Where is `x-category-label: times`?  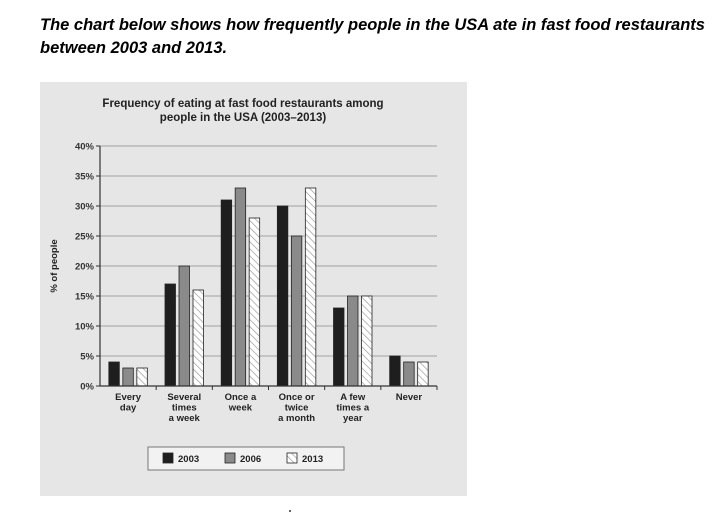
x-category-label: times is located at coordinates (184, 408).